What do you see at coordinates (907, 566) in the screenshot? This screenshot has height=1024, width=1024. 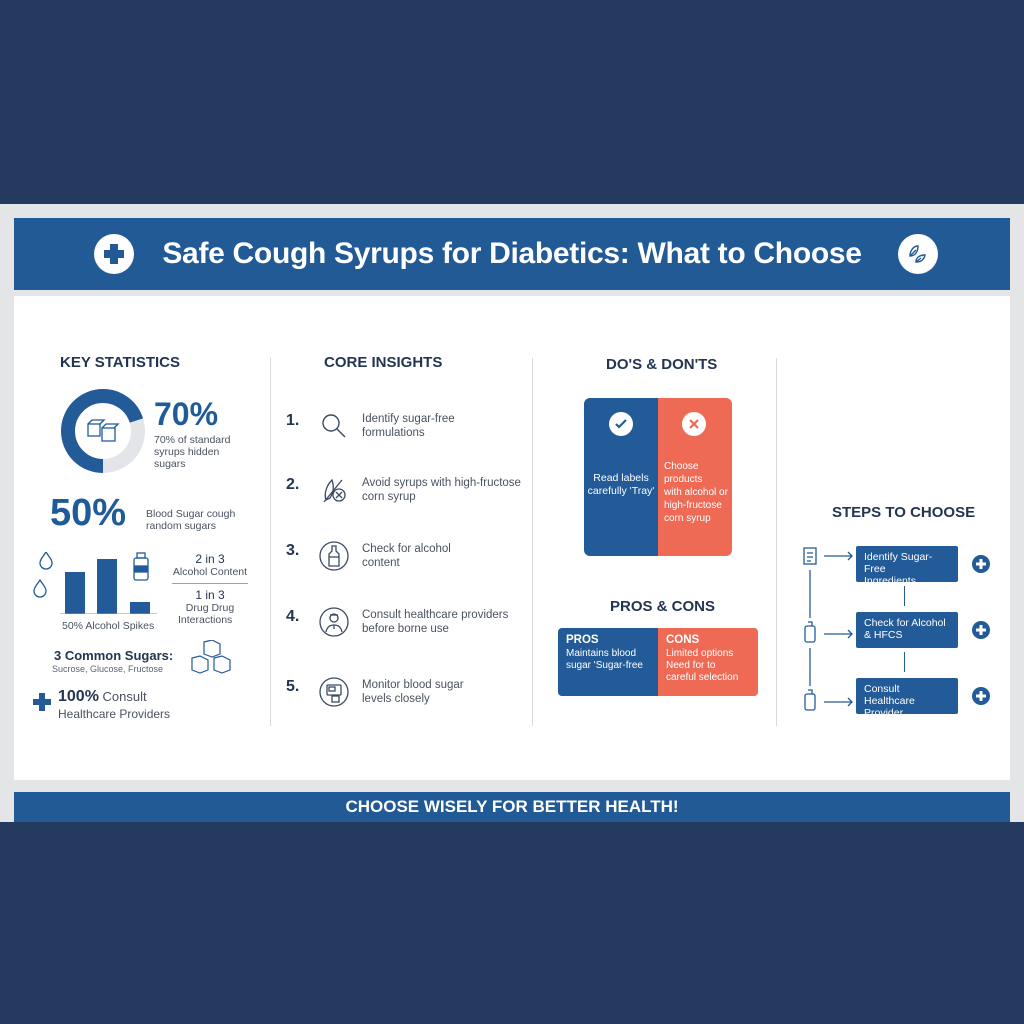 I see `step-1: Identify Sugar-Free Ingredients` at bounding box center [907, 566].